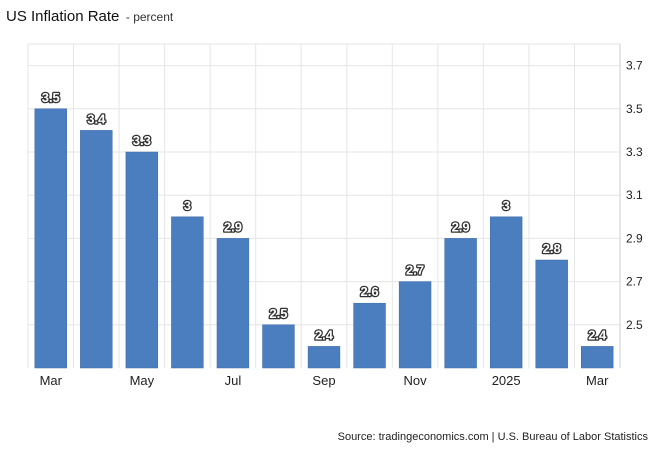 The height and width of the screenshot is (451, 660). What do you see at coordinates (142, 140) in the screenshot?
I see `data-label: 3.3` at bounding box center [142, 140].